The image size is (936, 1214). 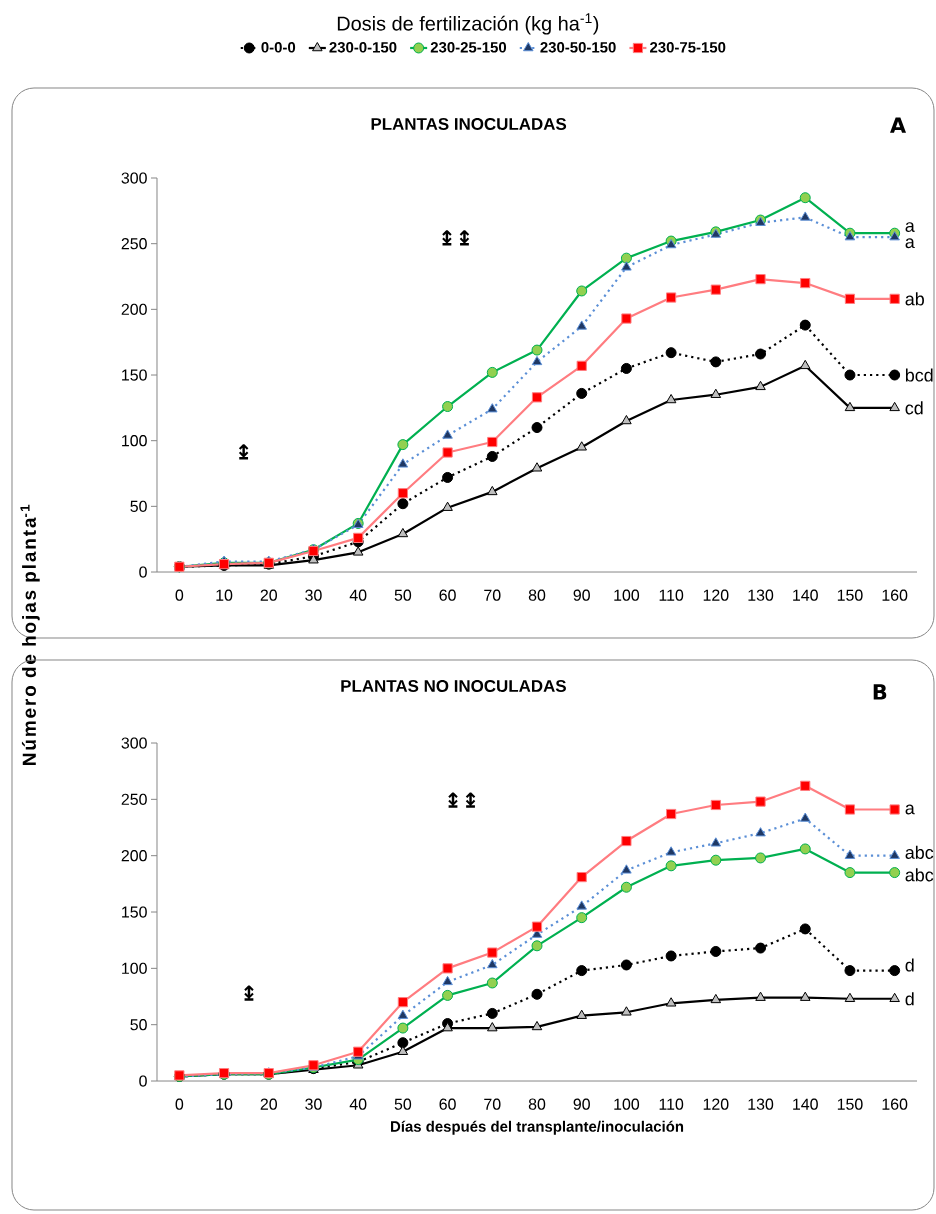 What do you see at coordinates (537, 1127) in the screenshot?
I see `x-axis-title: Días después del transplante/inoculación` at bounding box center [537, 1127].